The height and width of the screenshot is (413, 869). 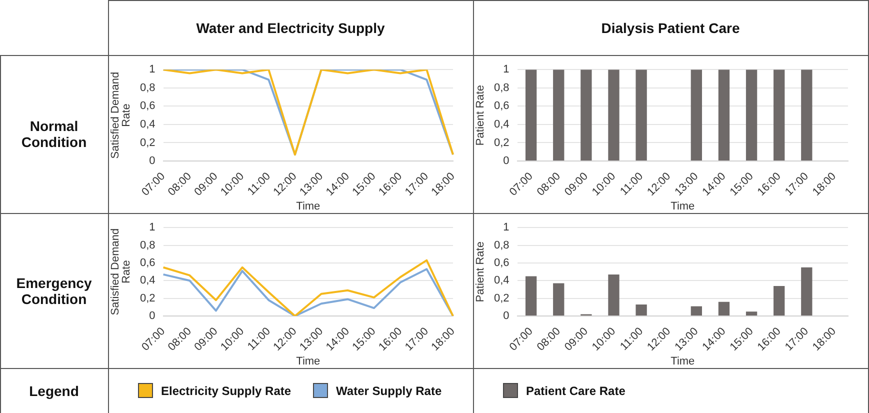 What do you see at coordinates (54, 134) in the screenshot?
I see `text: Normal Condition` at bounding box center [54, 134].